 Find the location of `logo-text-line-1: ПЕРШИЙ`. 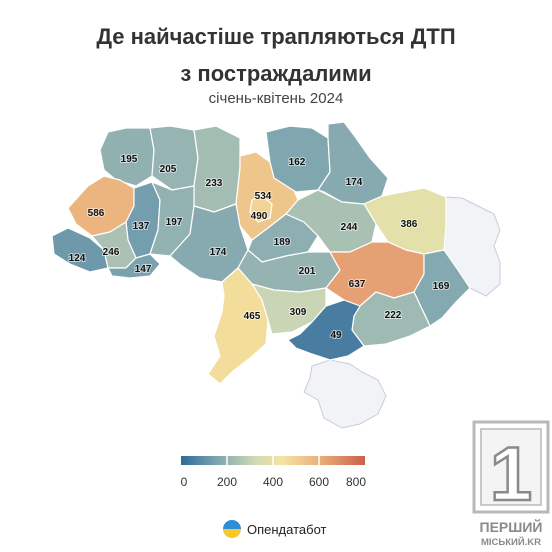

logo-text-line-1: ПЕРШИЙ is located at coordinates (511, 526).